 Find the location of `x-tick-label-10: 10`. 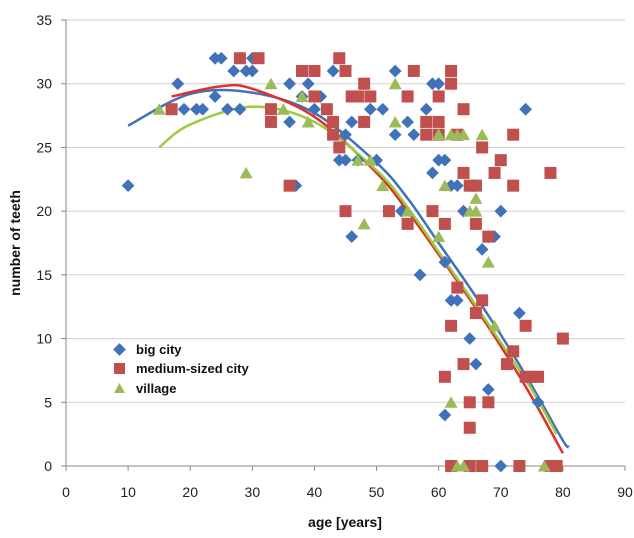

x-tick-label-10: 10 is located at coordinates (128, 492).